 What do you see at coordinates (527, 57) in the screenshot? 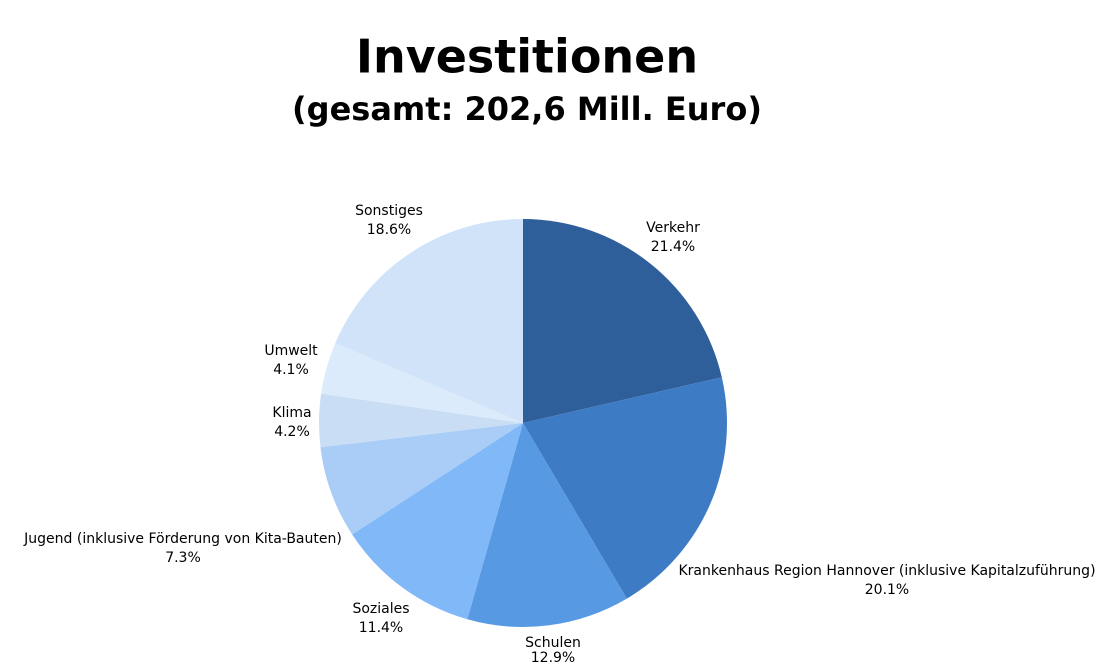
I see `chart-title: Investitionen` at bounding box center [527, 57].